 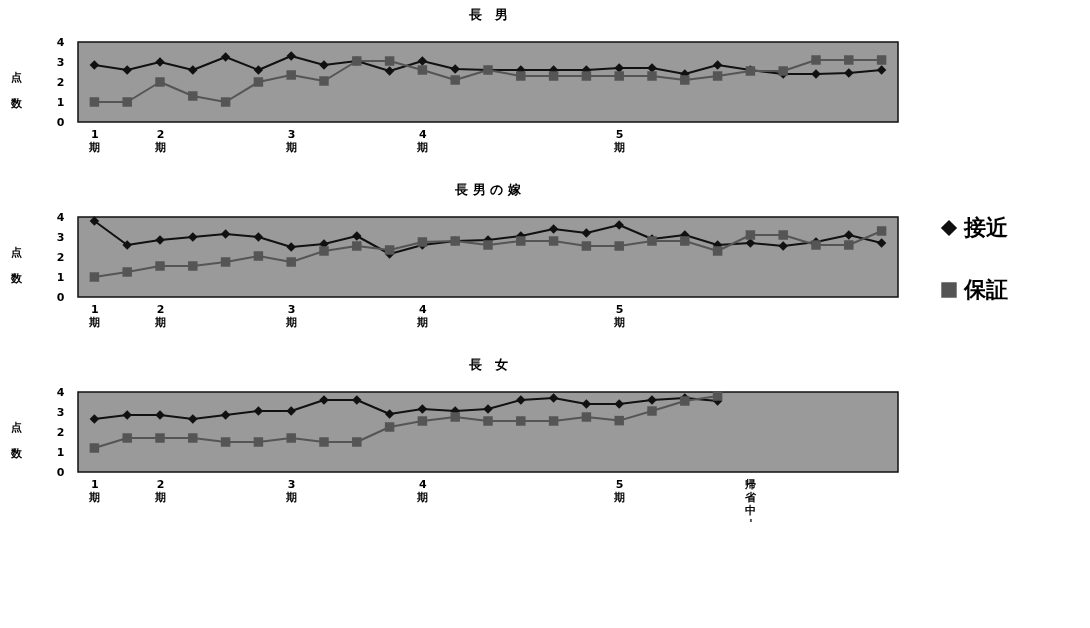 I want to click on legend-label: 接近, so click(x=985, y=227).